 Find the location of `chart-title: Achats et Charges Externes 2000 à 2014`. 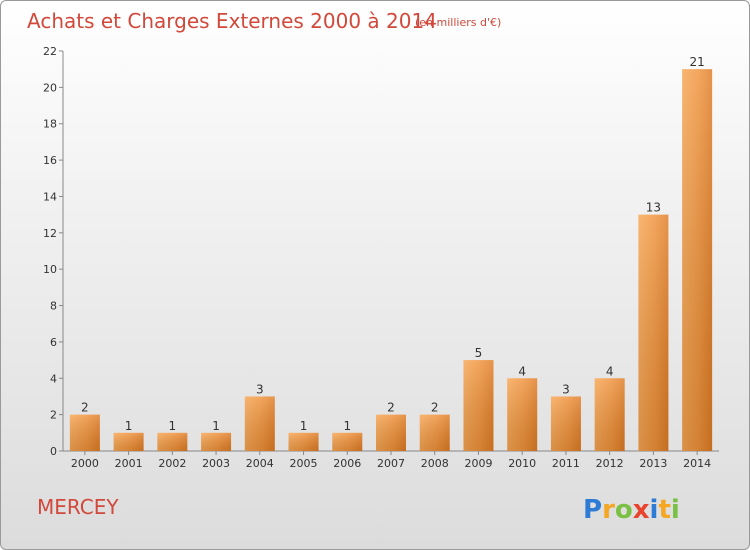

chart-title: Achats et Charges Externes 2000 à 2014 is located at coordinates (232, 21).